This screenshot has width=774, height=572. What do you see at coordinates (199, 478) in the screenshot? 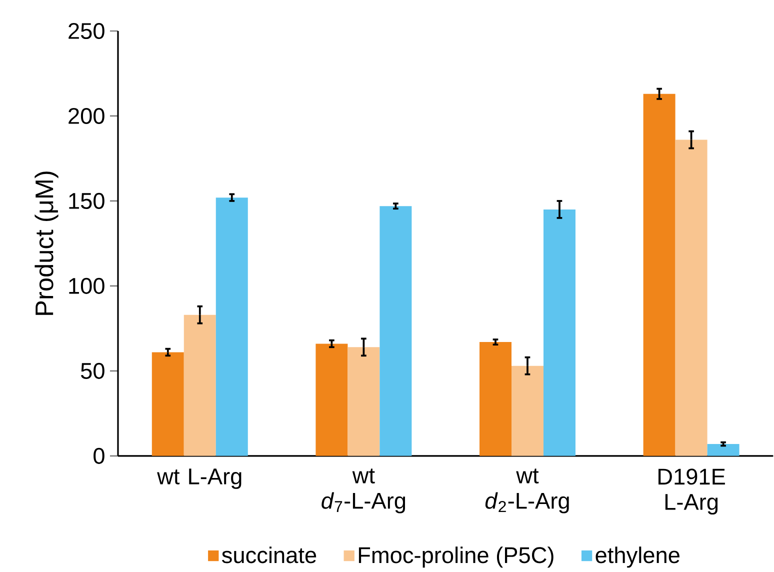
I see `x-tick-label: wt L-Arg` at bounding box center [199, 478].